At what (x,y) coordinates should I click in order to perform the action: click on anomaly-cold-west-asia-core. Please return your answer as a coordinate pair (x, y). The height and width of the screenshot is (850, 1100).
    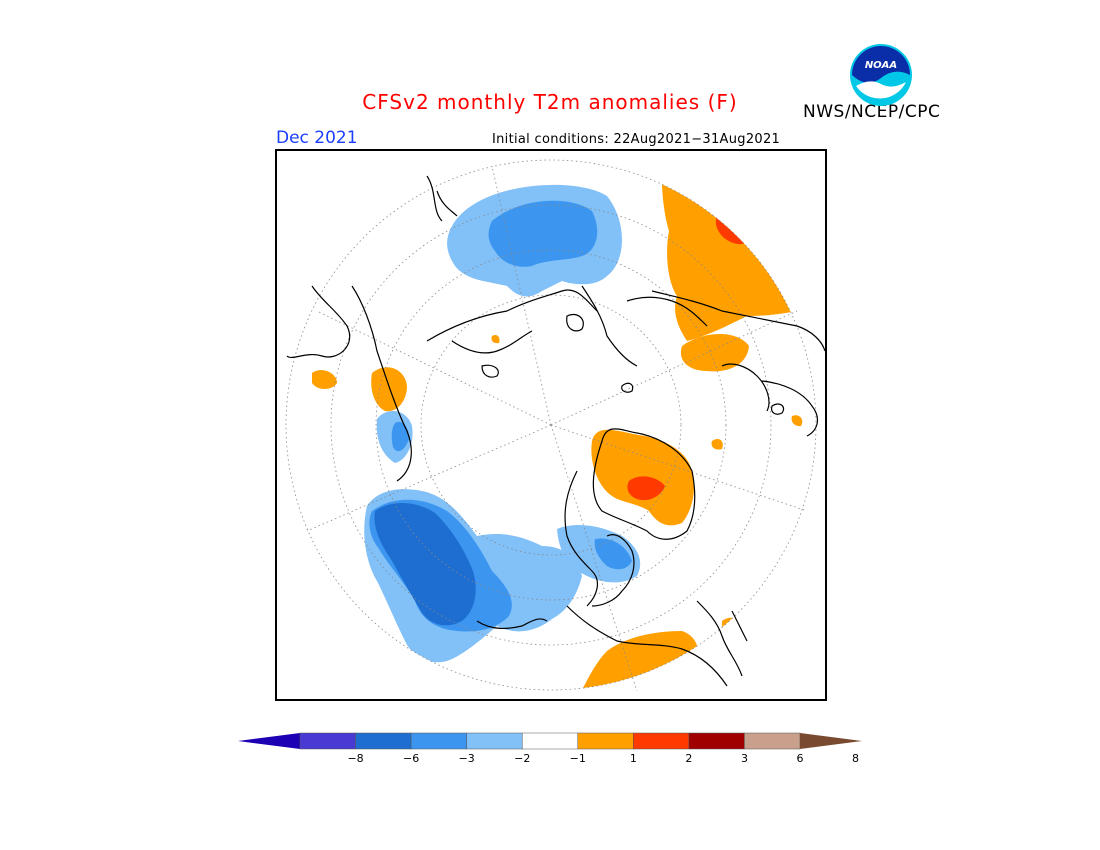
    Looking at the image, I should click on (400, 436).